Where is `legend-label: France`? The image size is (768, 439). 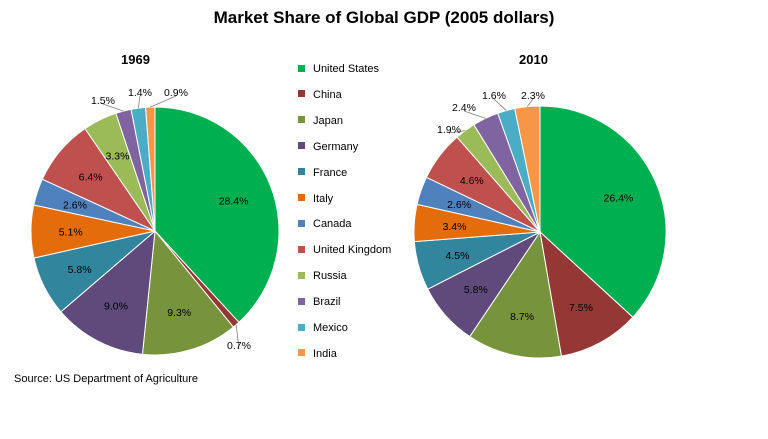
legend-label: France is located at coordinates (330, 172).